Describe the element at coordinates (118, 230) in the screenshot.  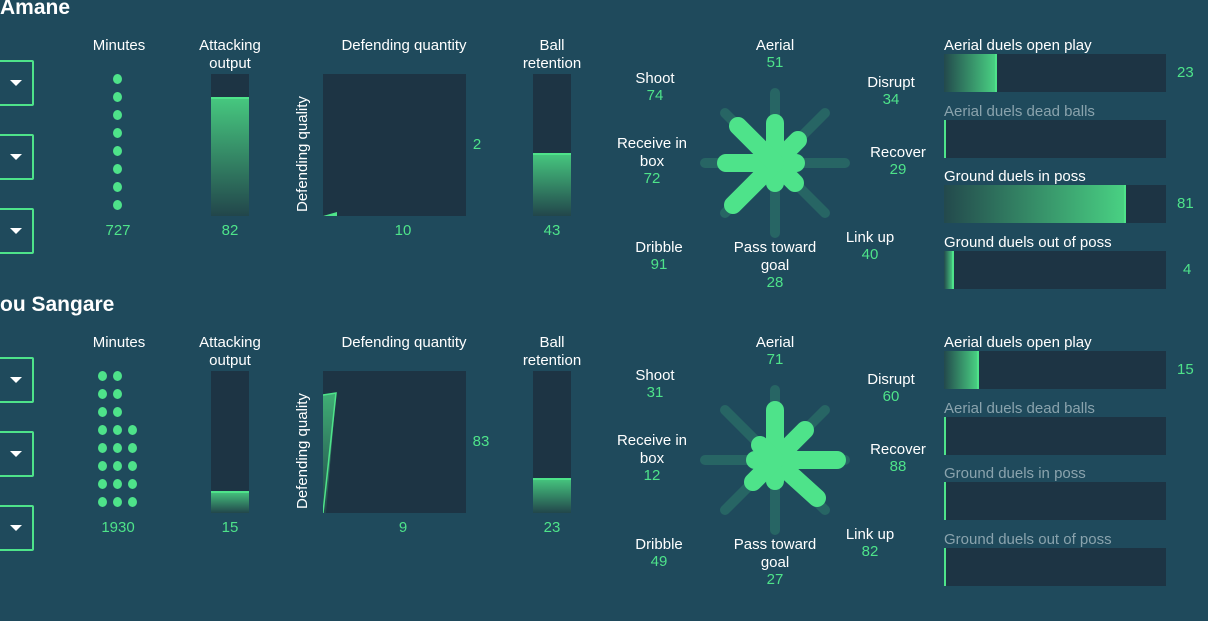
I see `minutes-value: 727` at that location.